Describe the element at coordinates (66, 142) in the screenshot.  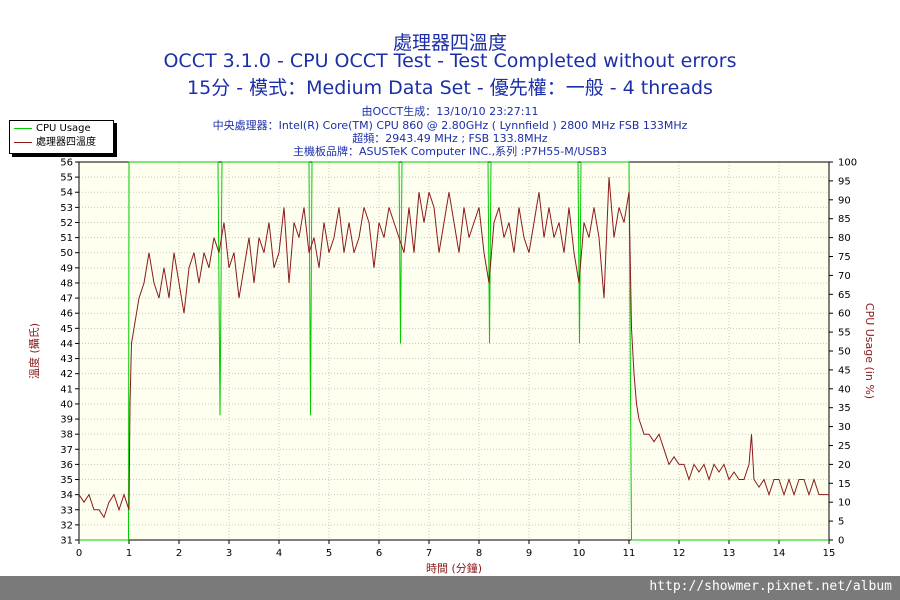
I see `legend-label-temperature: 處理器四溫度` at that location.